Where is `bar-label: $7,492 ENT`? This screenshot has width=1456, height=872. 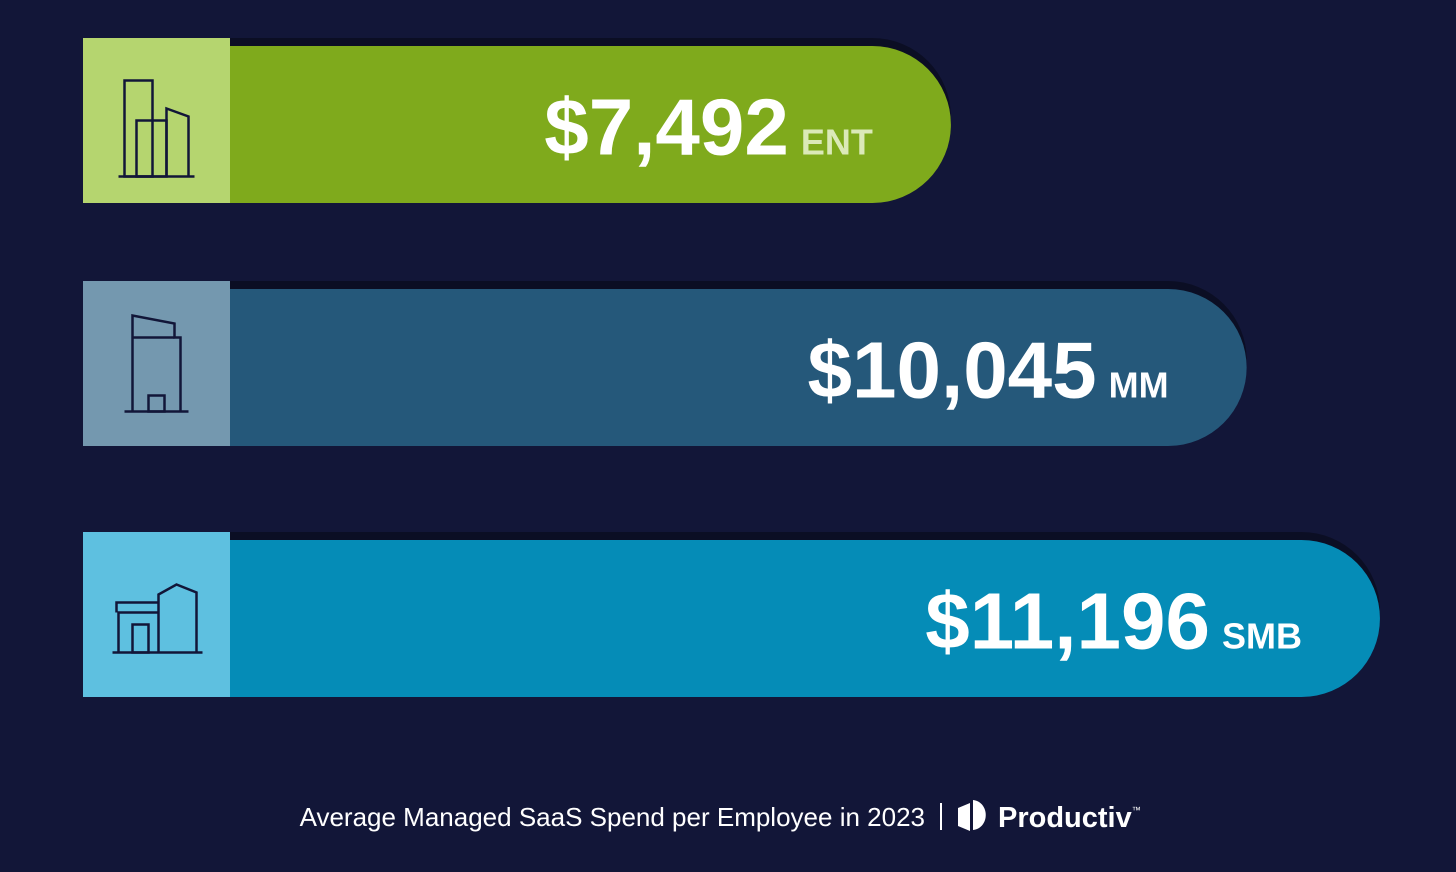 bar-label: $7,492 ENT is located at coordinates (708, 127).